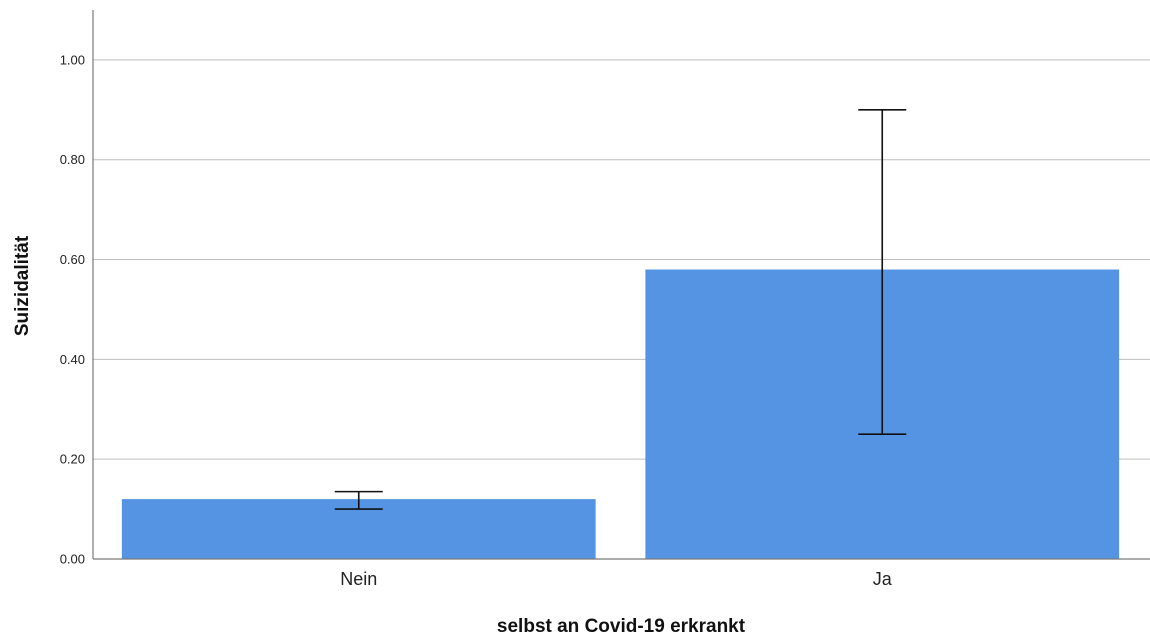  Describe the element at coordinates (72, 159) in the screenshot. I see `y-tick-label: 0.80` at that location.